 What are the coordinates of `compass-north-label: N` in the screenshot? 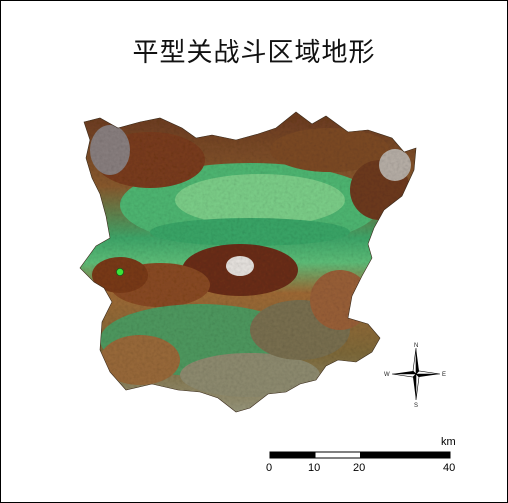 It's located at (416, 346).